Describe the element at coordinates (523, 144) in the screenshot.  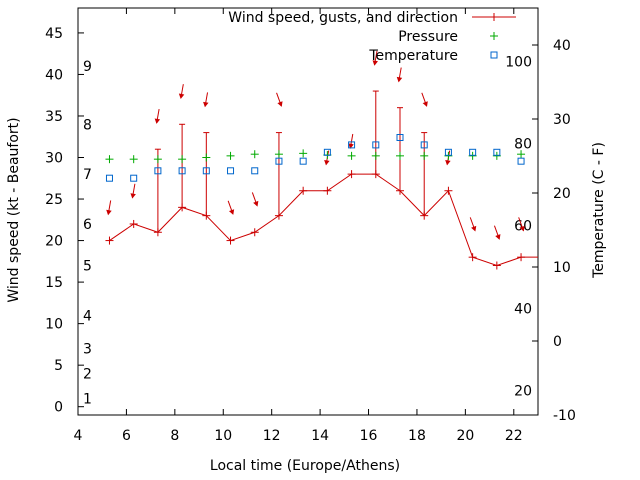
I see `fahrenheit-label: 80` at that location.